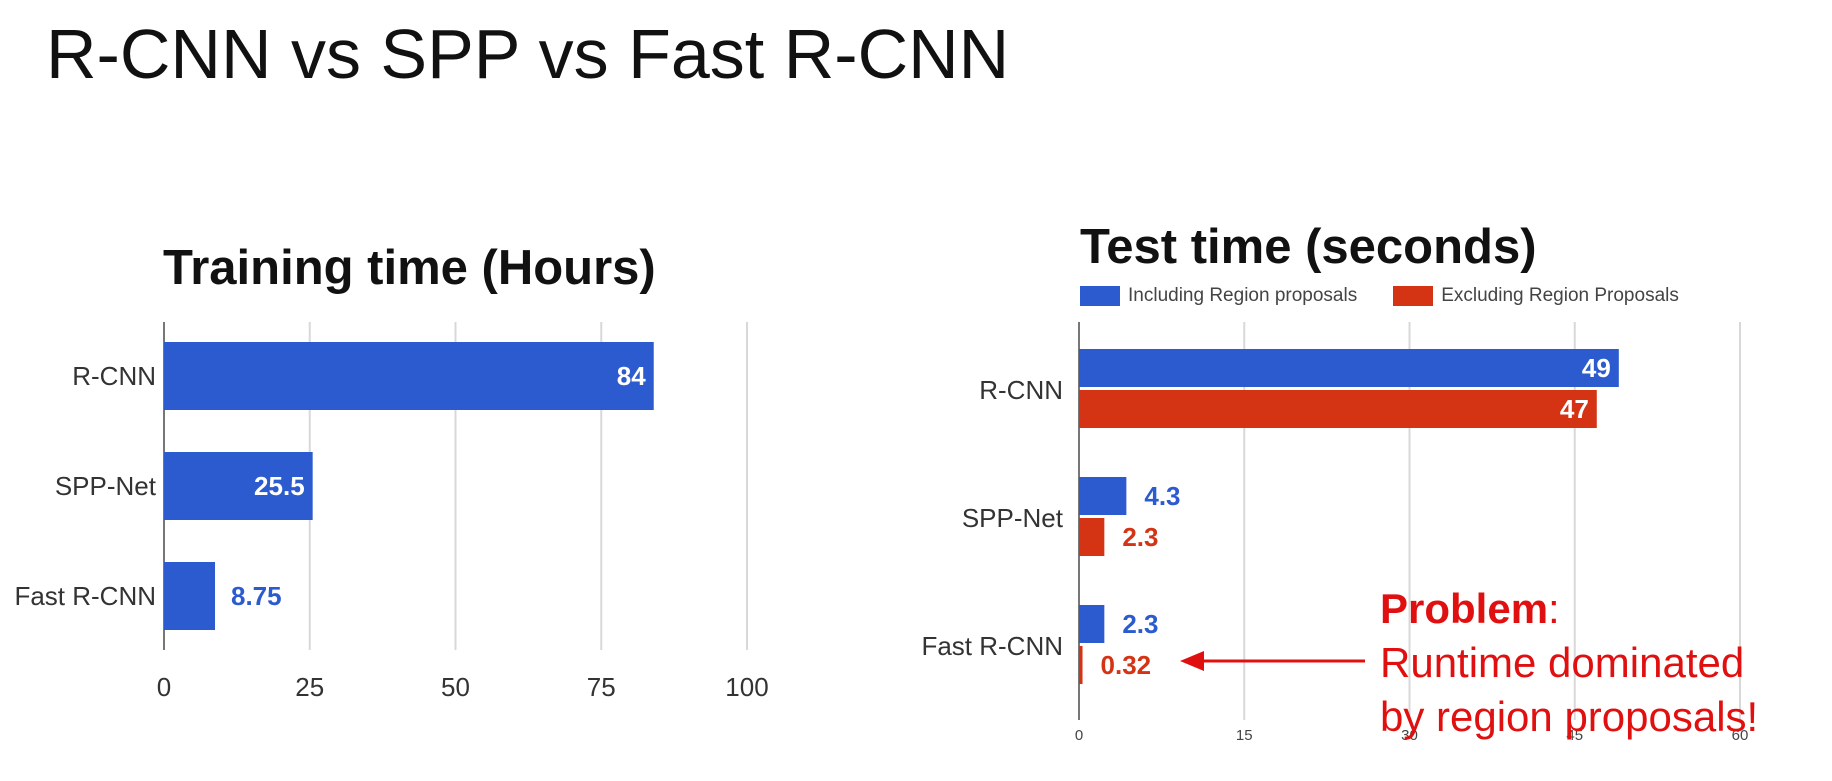  I want to click on problem-label: Problem, so click(1464, 608).